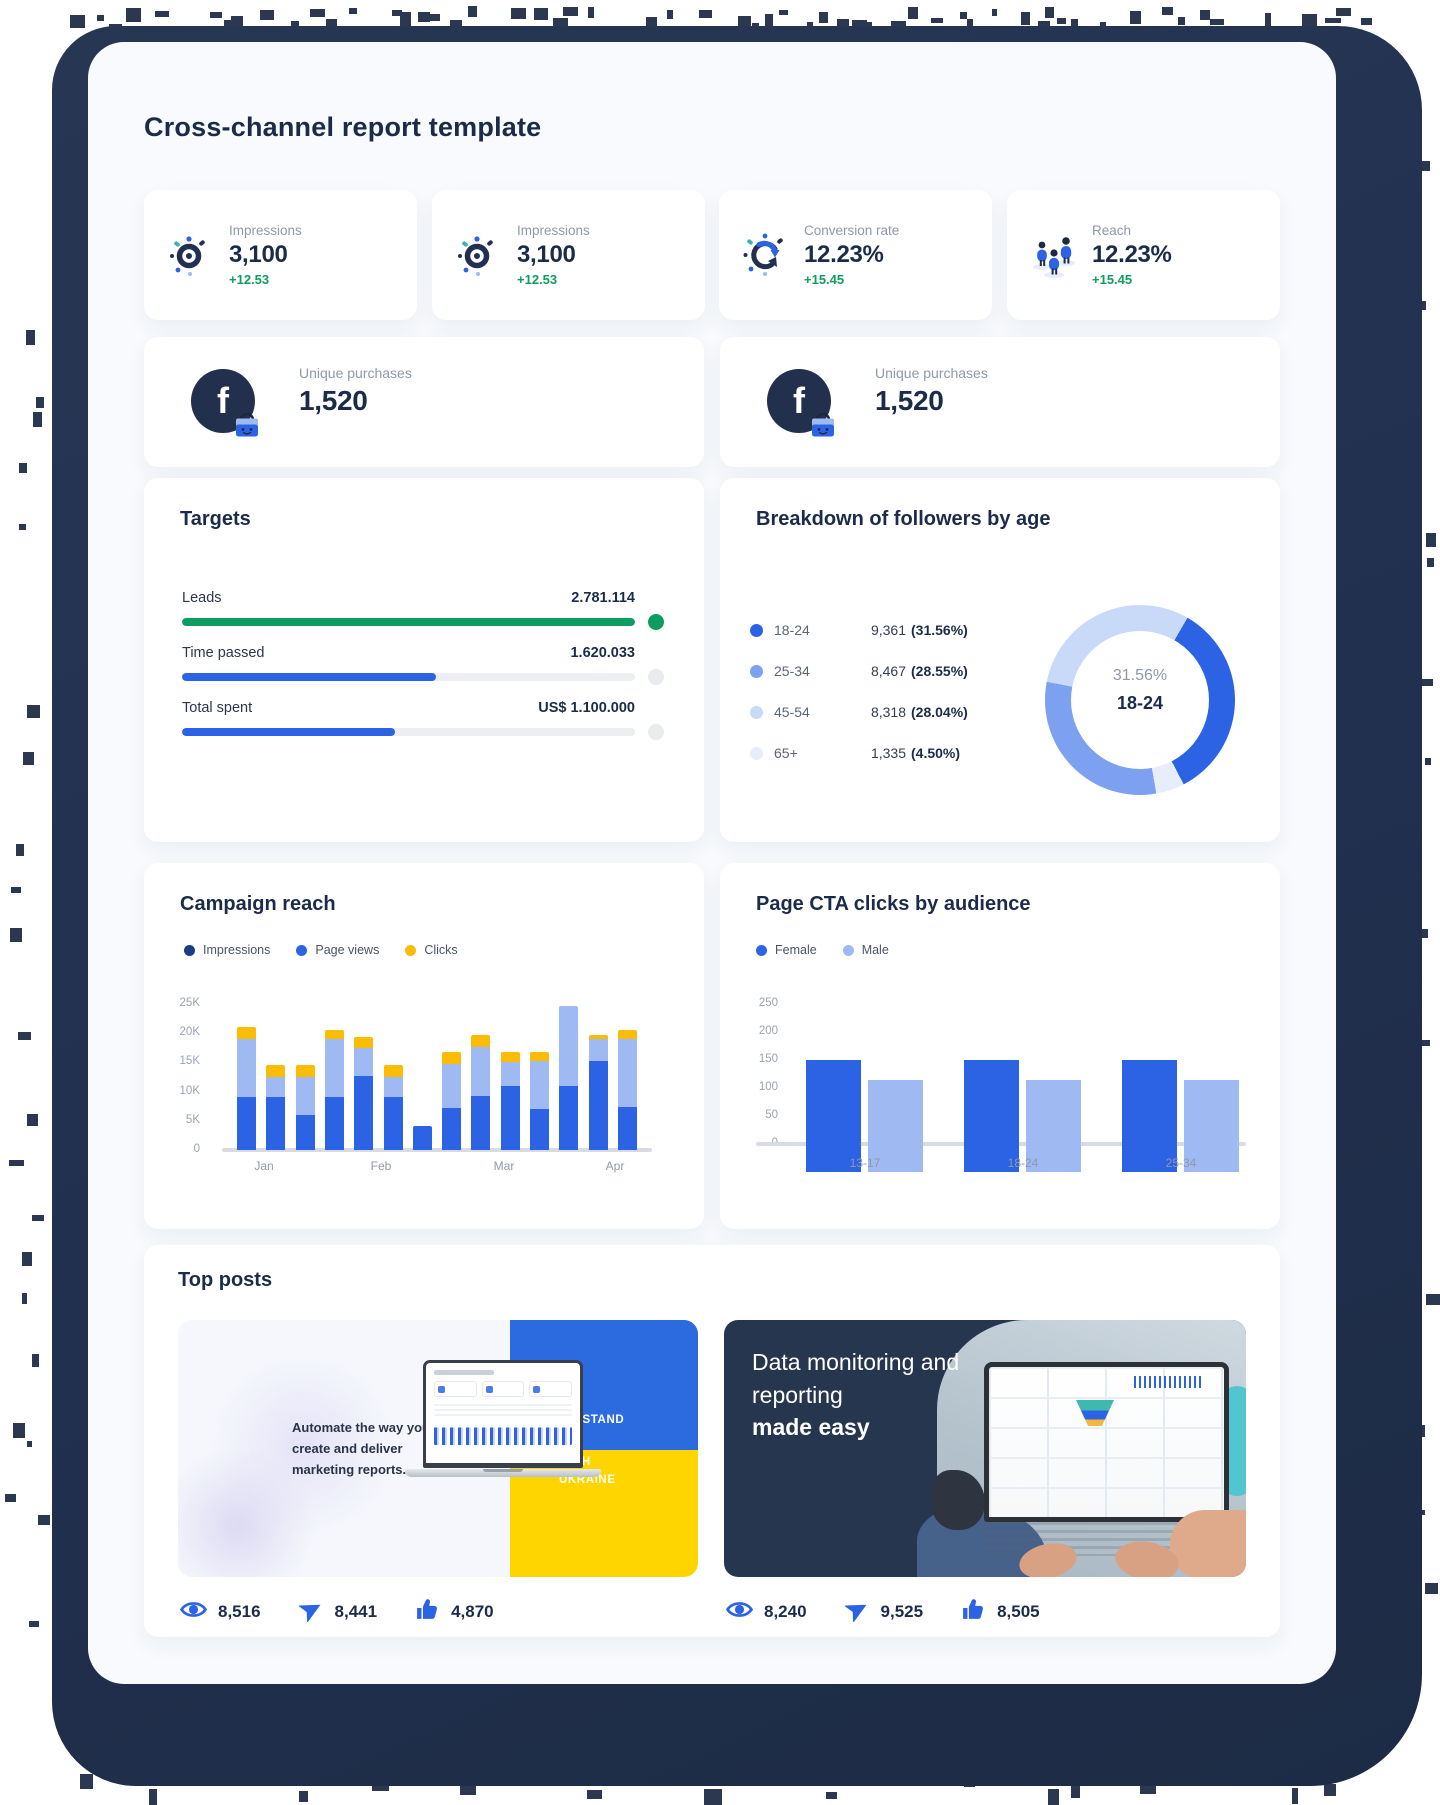  I want to click on kpi-card-impressions-1: Impressions 3,100 +12.53, so click(568, 255).